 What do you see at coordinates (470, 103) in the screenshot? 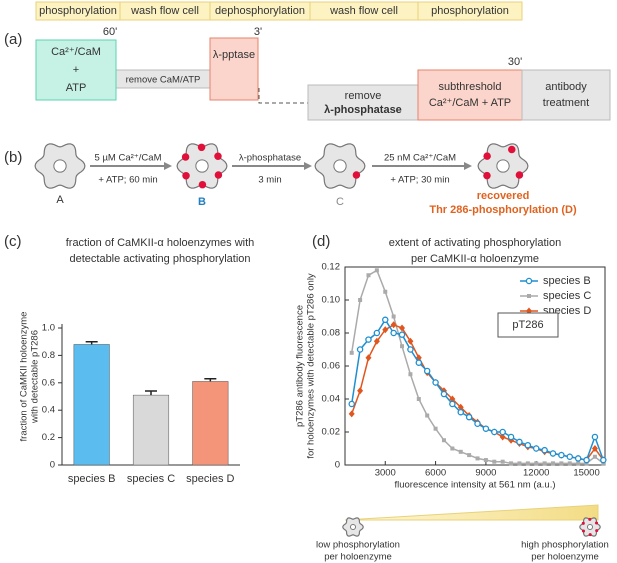
I see `step-text: Ca²⁺/CaM + ATP` at bounding box center [470, 103].